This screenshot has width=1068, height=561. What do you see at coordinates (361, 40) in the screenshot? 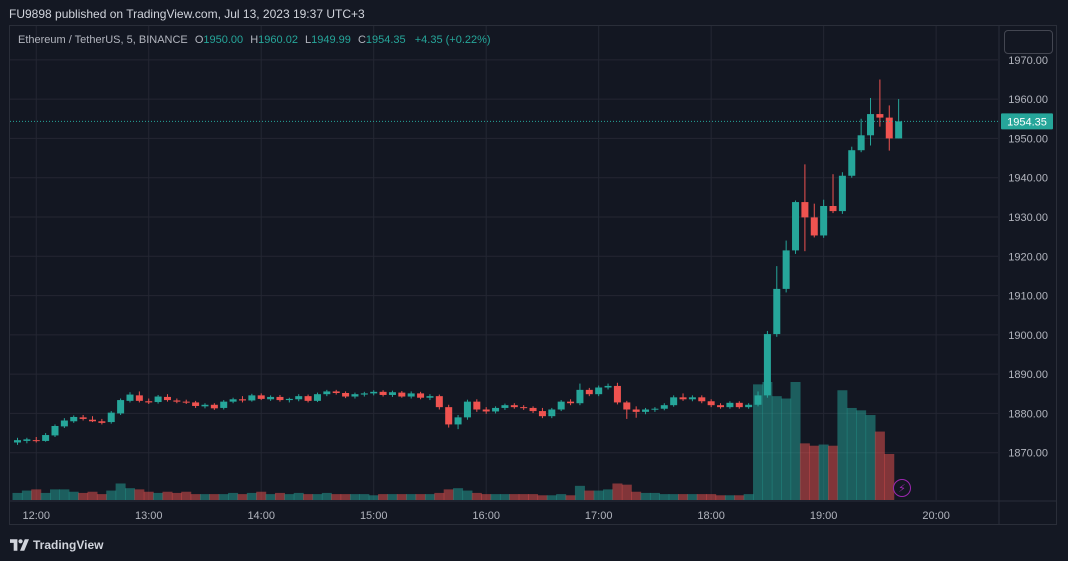
I see `close-label: C` at bounding box center [361, 40].